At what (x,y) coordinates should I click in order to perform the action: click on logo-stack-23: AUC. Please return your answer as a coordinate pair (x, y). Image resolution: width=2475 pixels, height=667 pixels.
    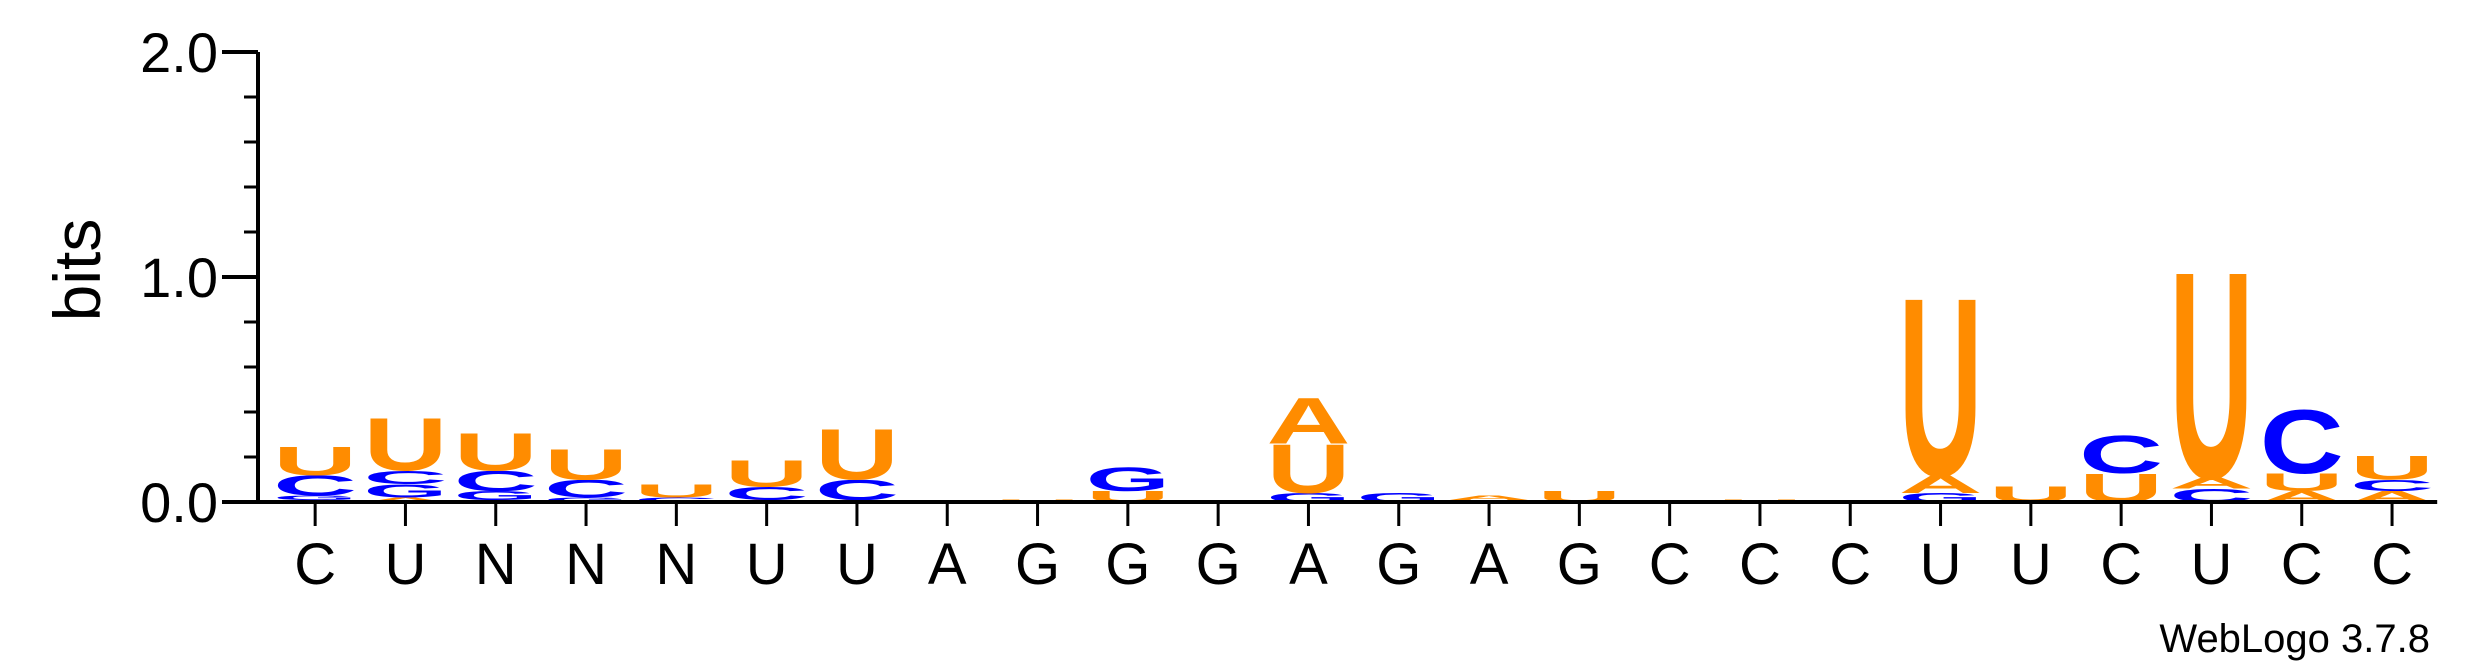
    Looking at the image, I should click on (2302, 448).